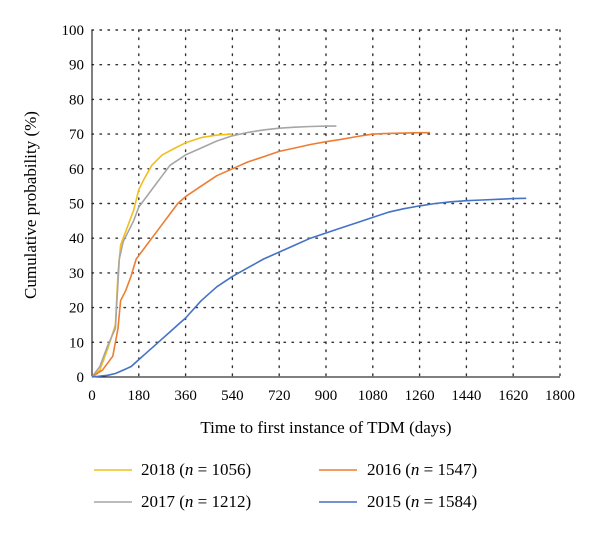 The height and width of the screenshot is (533, 600). What do you see at coordinates (279, 396) in the screenshot?
I see `x-tick-label: 720` at bounding box center [279, 396].